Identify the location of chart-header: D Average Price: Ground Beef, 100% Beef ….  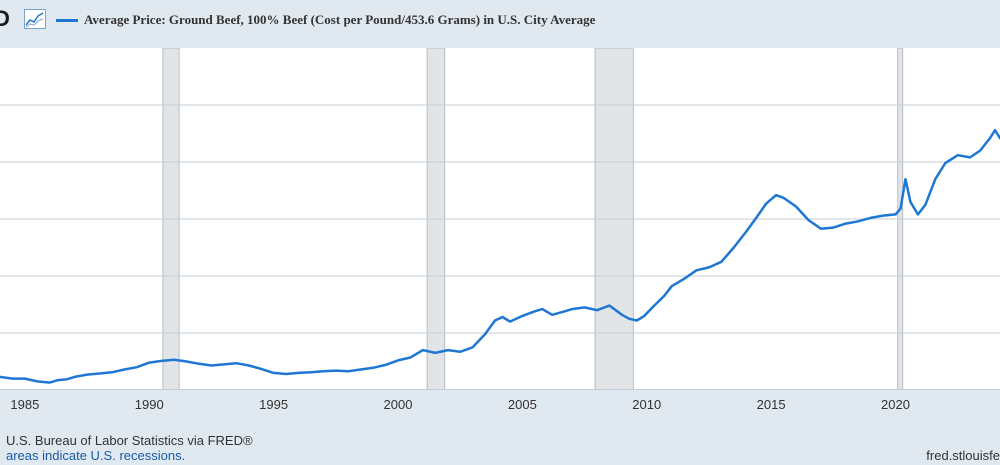
(500, 20).